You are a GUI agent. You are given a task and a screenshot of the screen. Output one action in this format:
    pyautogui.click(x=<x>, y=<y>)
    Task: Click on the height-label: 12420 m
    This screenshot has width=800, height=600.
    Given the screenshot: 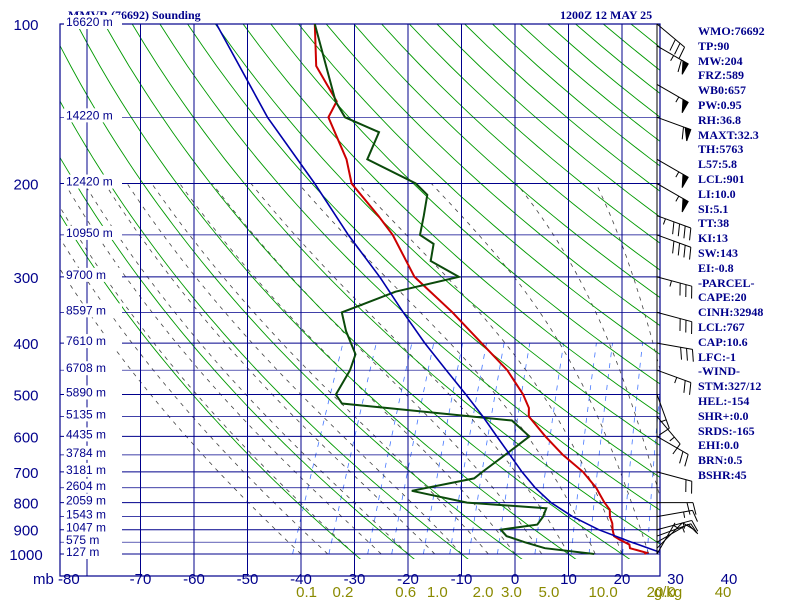 What is the action you would take?
    pyautogui.click(x=89, y=182)
    